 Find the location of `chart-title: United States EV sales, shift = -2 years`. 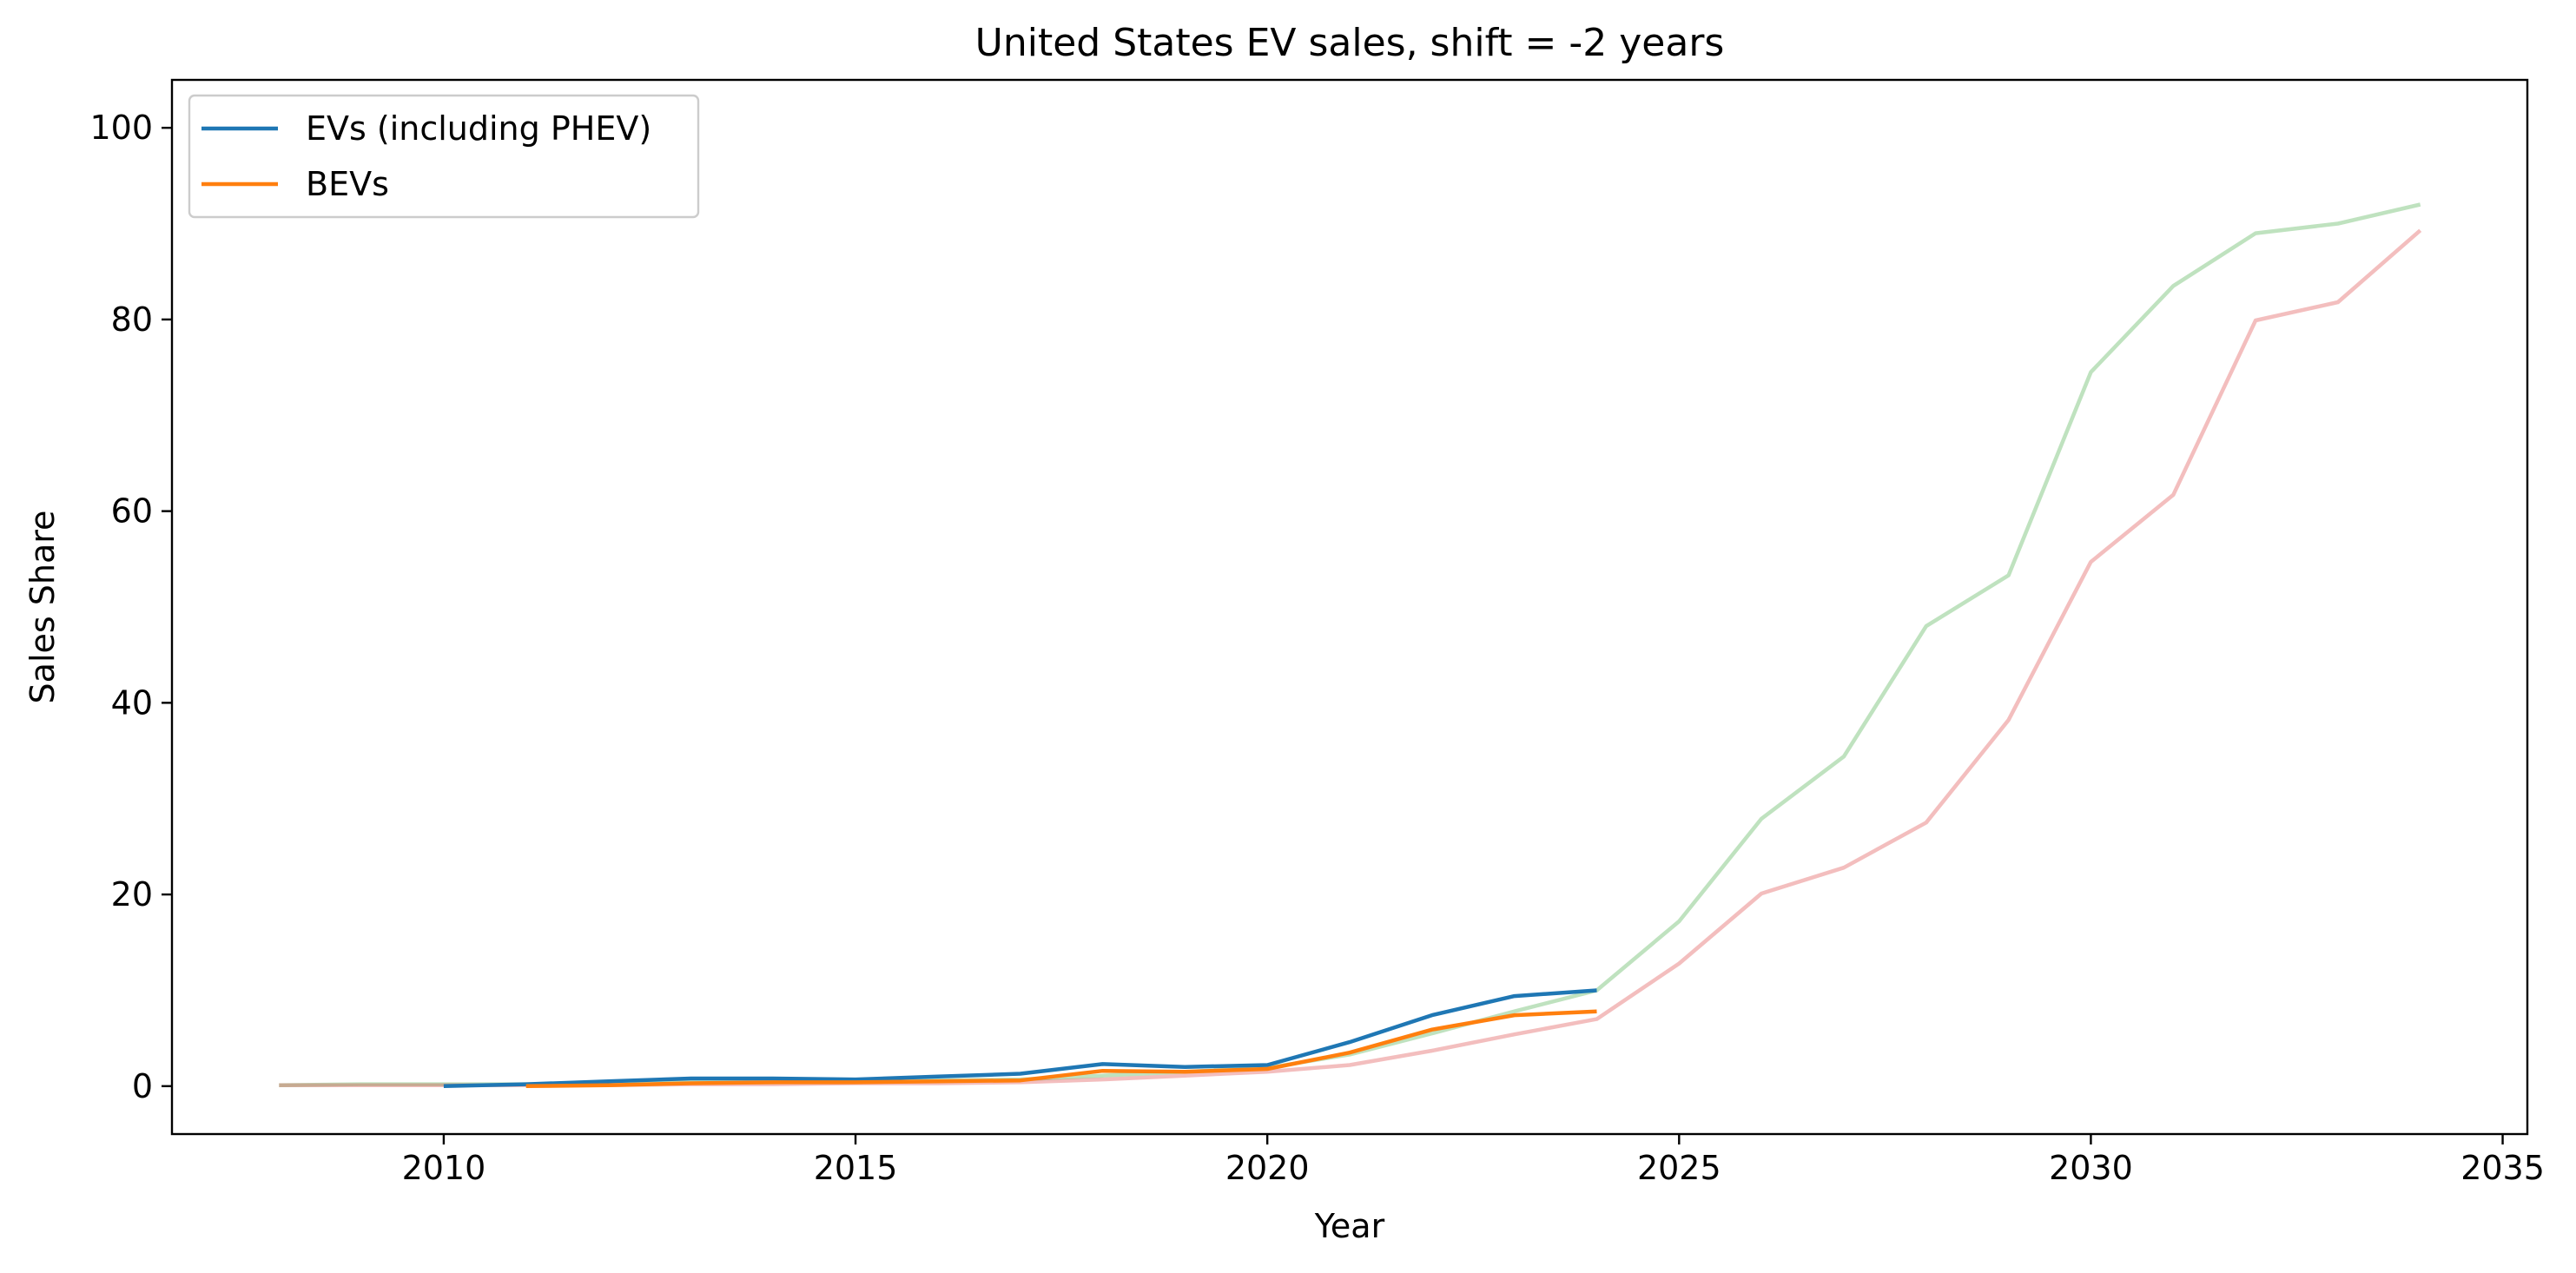

chart-title: United States EV sales, shift = -2 years is located at coordinates (1350, 43).